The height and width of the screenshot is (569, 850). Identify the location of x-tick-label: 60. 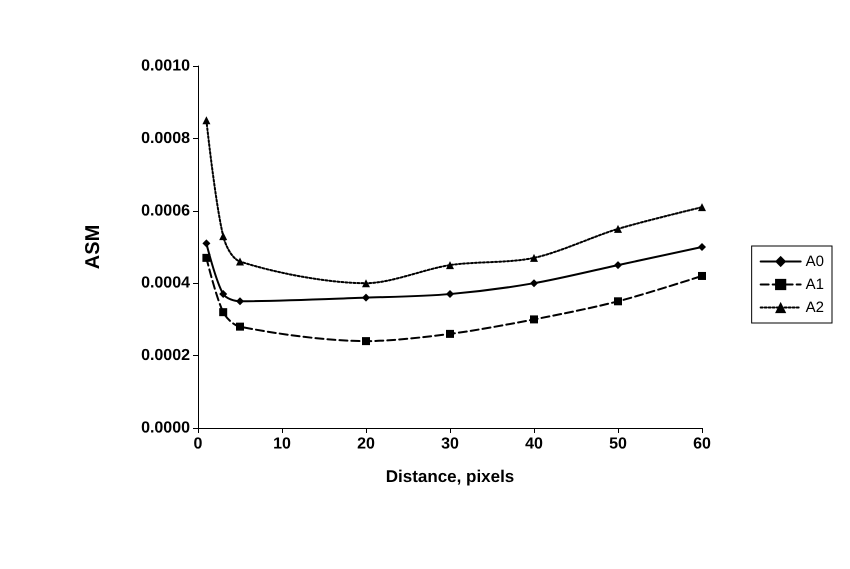
(702, 444).